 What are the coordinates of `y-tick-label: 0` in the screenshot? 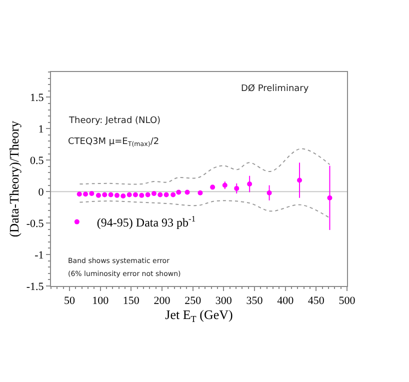 It's located at (41, 192).